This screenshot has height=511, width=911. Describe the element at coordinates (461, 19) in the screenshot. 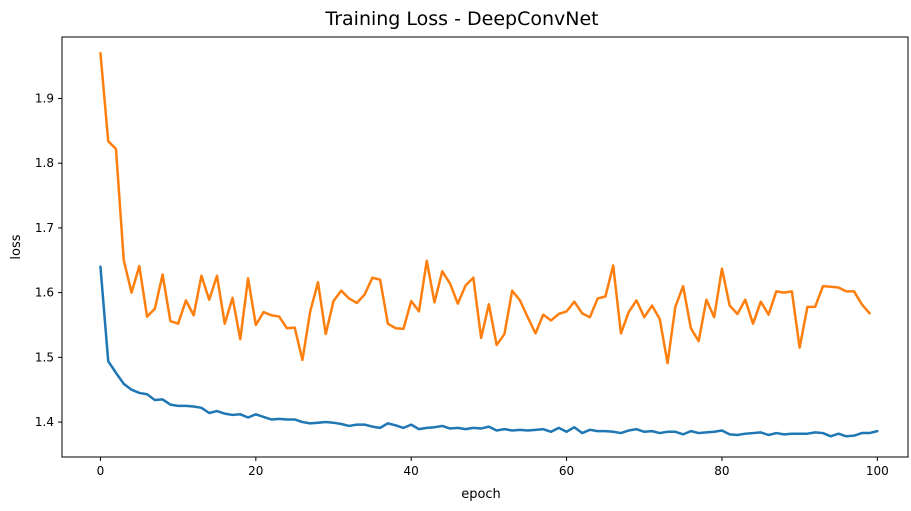

I see `chart-title: Training Loss - DeepConvNet` at that location.